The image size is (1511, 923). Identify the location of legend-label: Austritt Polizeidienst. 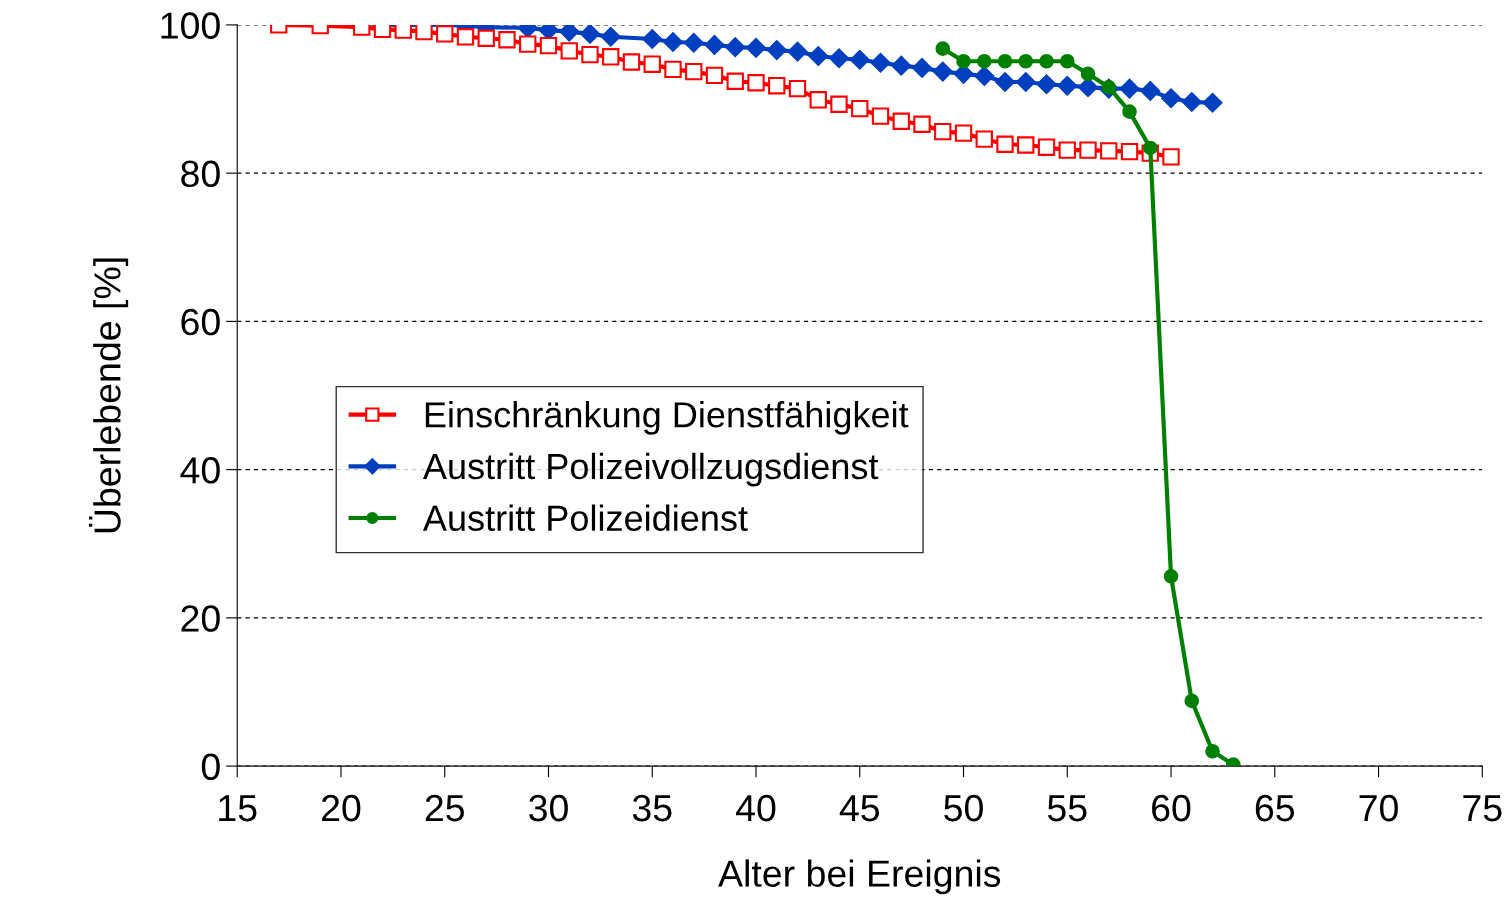
(585, 518).